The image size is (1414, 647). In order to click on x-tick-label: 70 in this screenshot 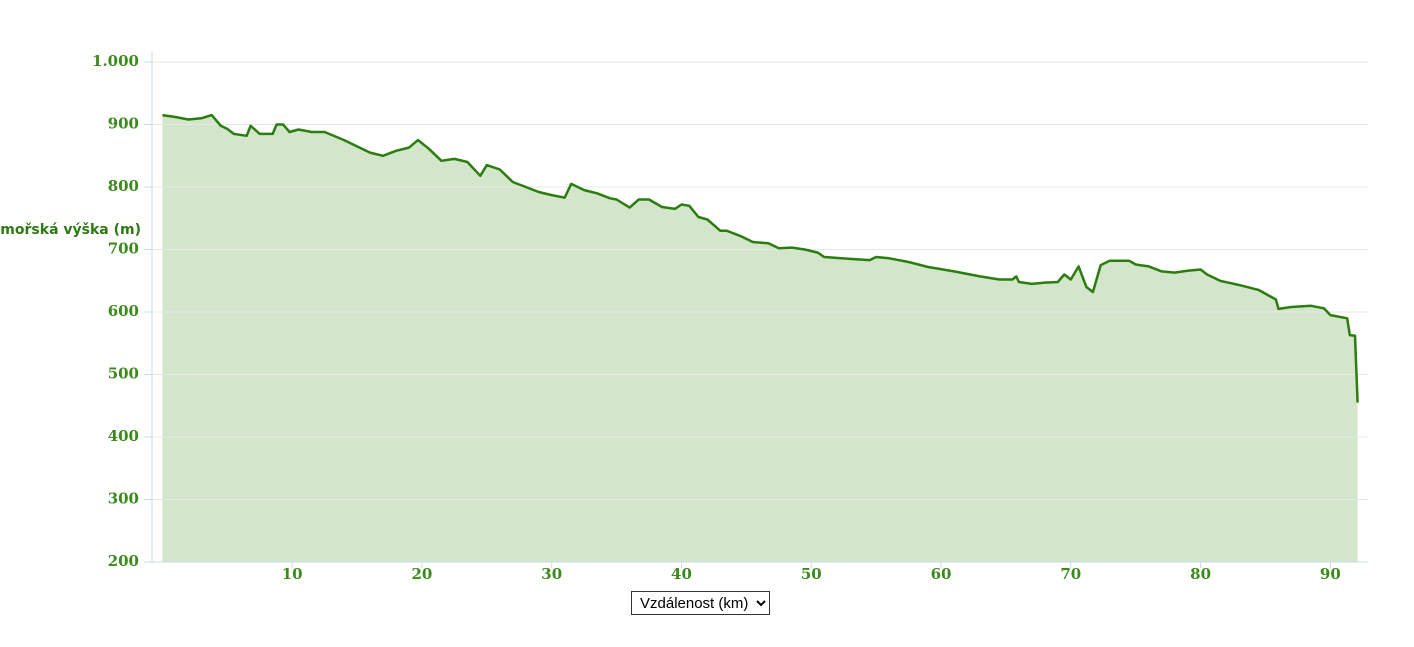, I will do `click(1070, 574)`.